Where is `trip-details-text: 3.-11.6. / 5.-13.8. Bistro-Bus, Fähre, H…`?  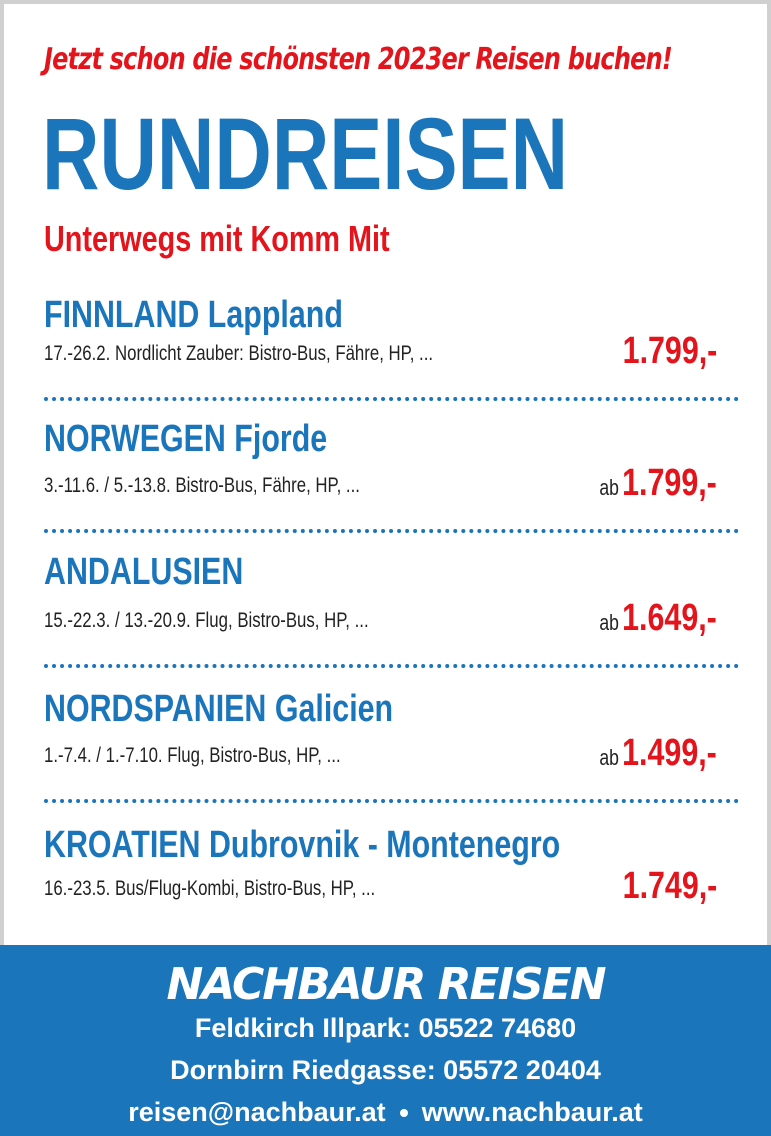
trip-details-text: 3.-11.6. / 5.-13.8. Bistro-Bus, Fähre, H… is located at coordinates (202, 485).